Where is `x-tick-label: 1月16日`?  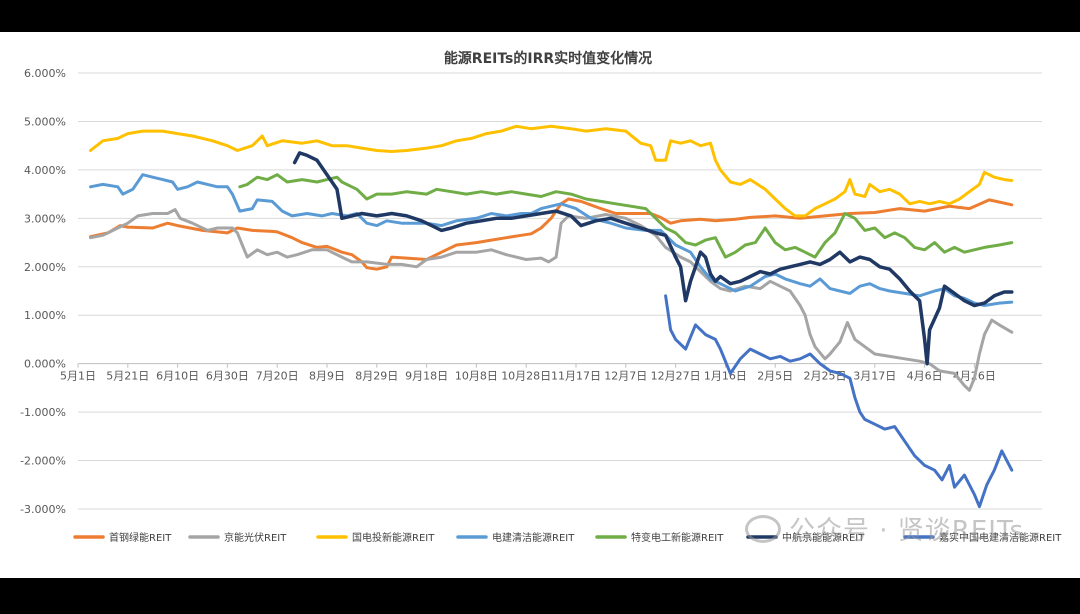 x-tick-label: 1月16日 is located at coordinates (725, 376).